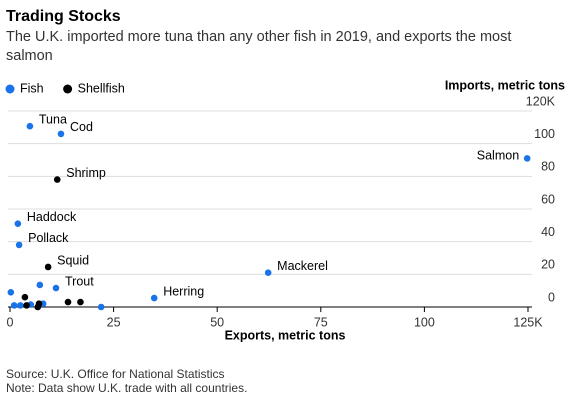 This screenshot has height=410, width=575. Describe the element at coordinates (73, 260) in the screenshot. I see `point-label: Squid` at that location.